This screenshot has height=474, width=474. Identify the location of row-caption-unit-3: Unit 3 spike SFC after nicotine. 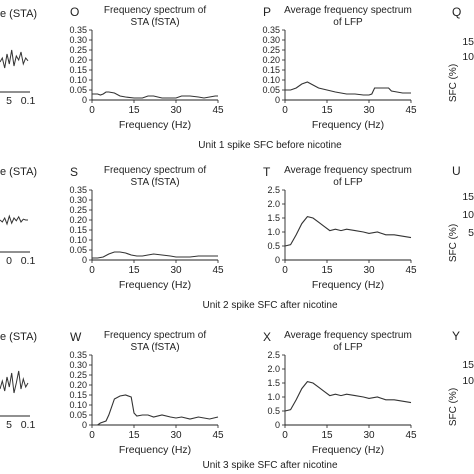
(269, 465).